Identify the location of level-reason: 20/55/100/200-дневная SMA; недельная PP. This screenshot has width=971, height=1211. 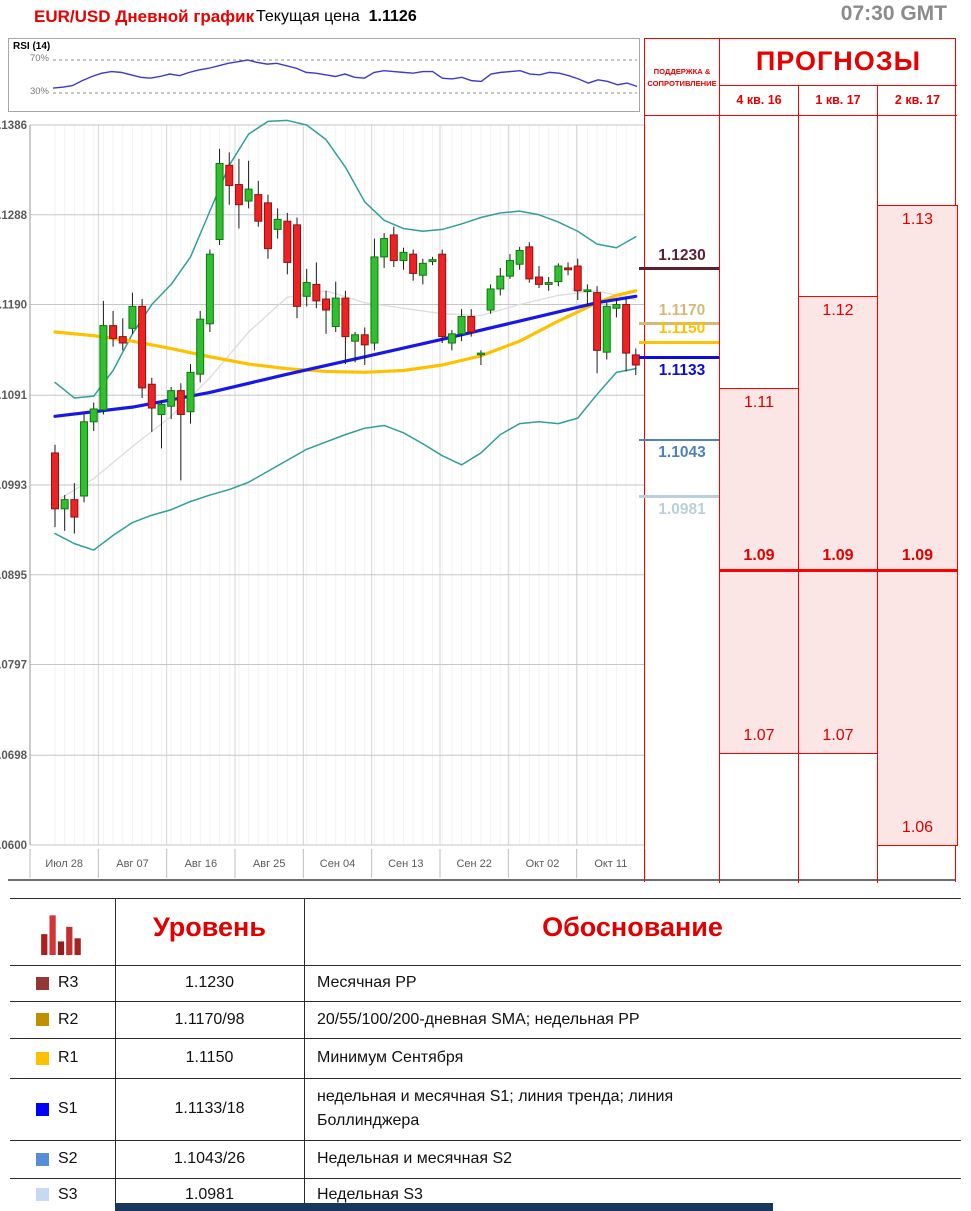
(637, 1019).